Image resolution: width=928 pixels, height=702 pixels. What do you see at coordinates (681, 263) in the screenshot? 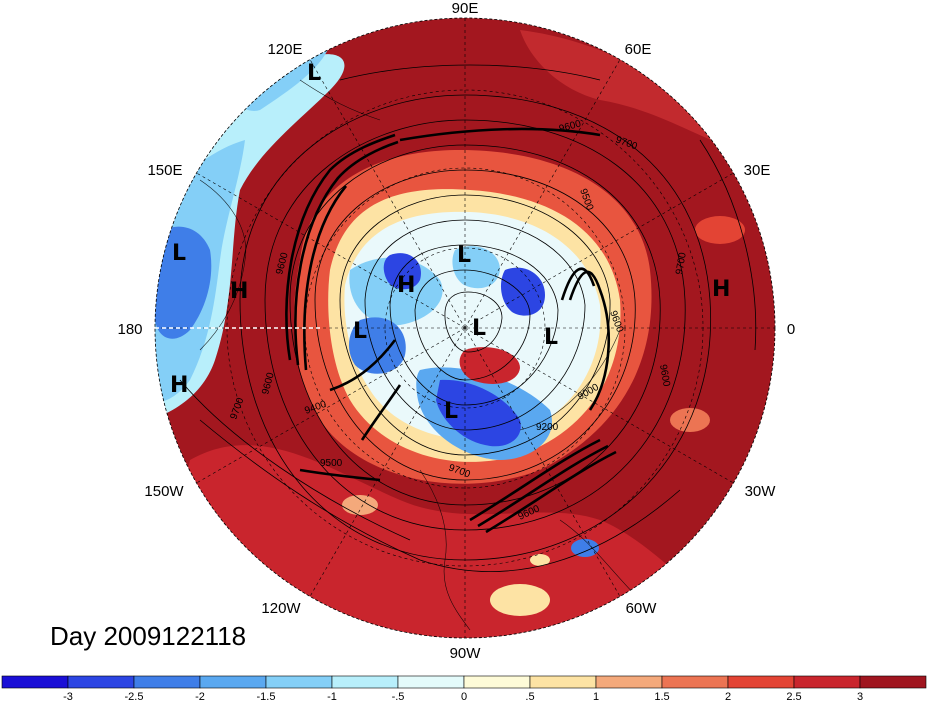
I see `contour-label: 9700` at bounding box center [681, 263].